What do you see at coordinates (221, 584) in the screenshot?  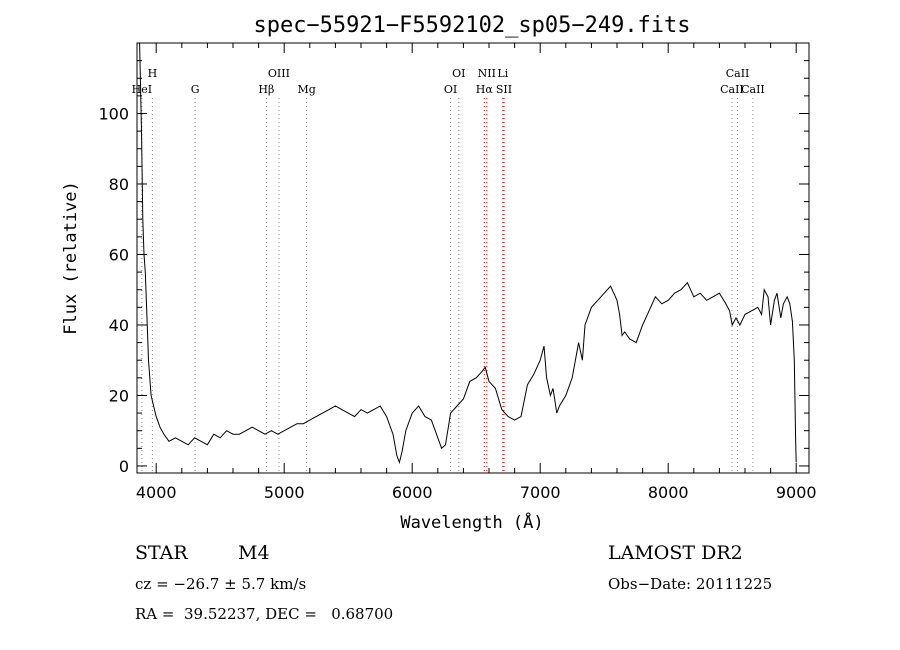 I see `redshift-value: cz = −26.7 ± 5.7 km/s` at bounding box center [221, 584].